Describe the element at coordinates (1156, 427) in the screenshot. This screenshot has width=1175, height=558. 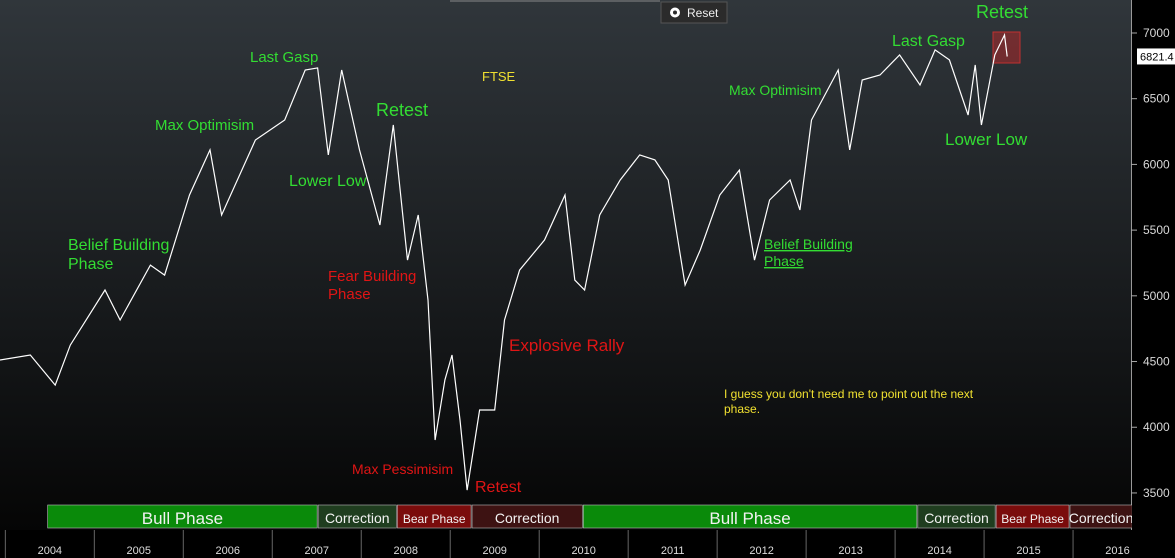
I see `y-tick-label: 4000` at that location.